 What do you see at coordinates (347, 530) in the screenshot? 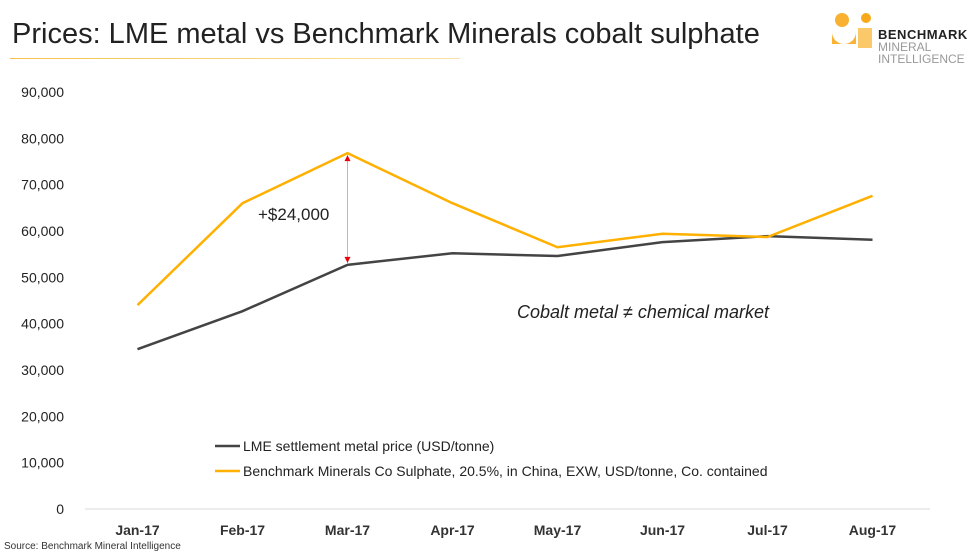
I see `x-tick-label: Mar-17` at bounding box center [347, 530].